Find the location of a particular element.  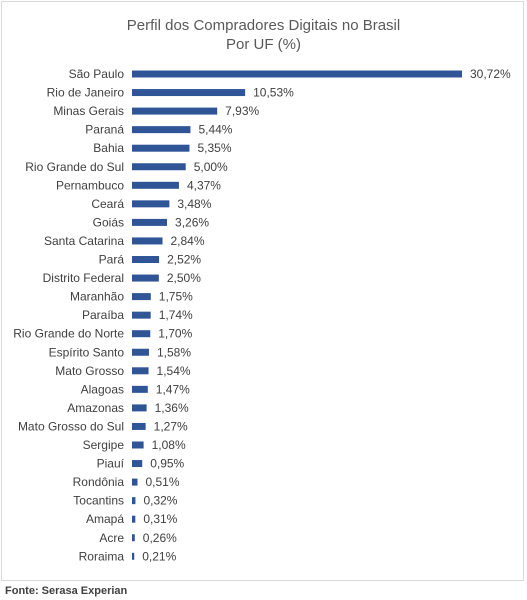

source-note: Fonte: Serasa Experian is located at coordinates (66, 591).